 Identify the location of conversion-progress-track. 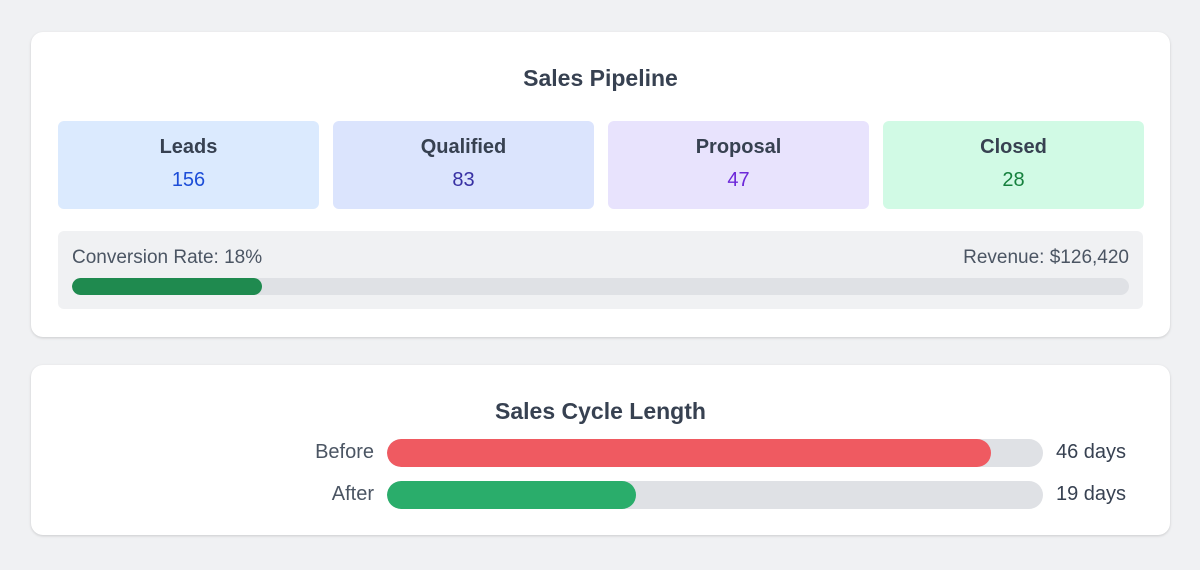
(600, 286).